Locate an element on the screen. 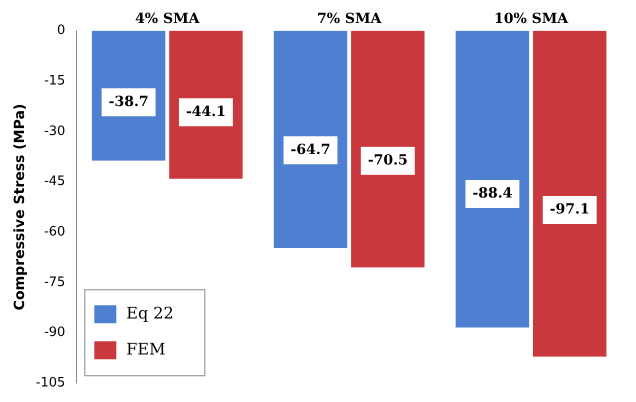 The width and height of the screenshot is (636, 402). data-label: -64.7 is located at coordinates (310, 150).